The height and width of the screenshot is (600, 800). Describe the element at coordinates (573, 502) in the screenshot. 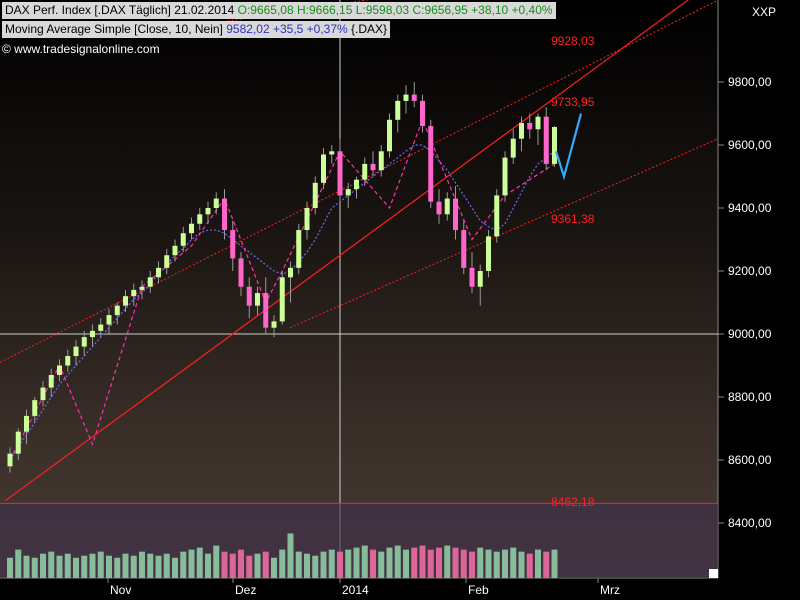

I see `level-label: 8462,18` at that location.